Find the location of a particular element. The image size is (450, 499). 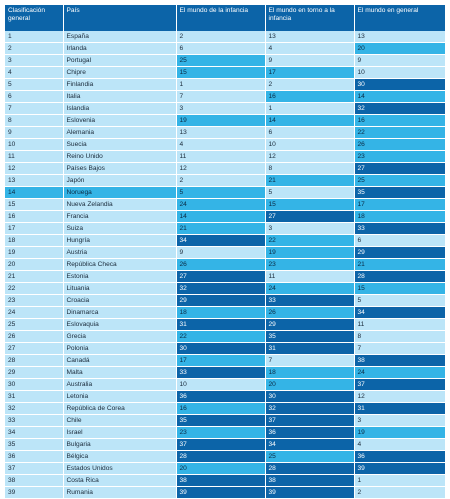

world-of-children-cell: 24 is located at coordinates (221, 204).